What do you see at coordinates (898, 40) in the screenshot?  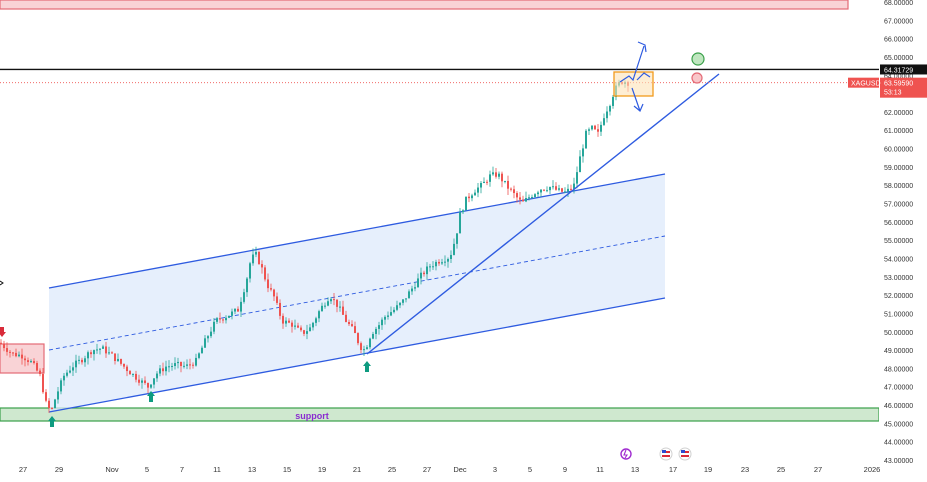 I see `price-tick-label: 66.00000` at bounding box center [898, 40].